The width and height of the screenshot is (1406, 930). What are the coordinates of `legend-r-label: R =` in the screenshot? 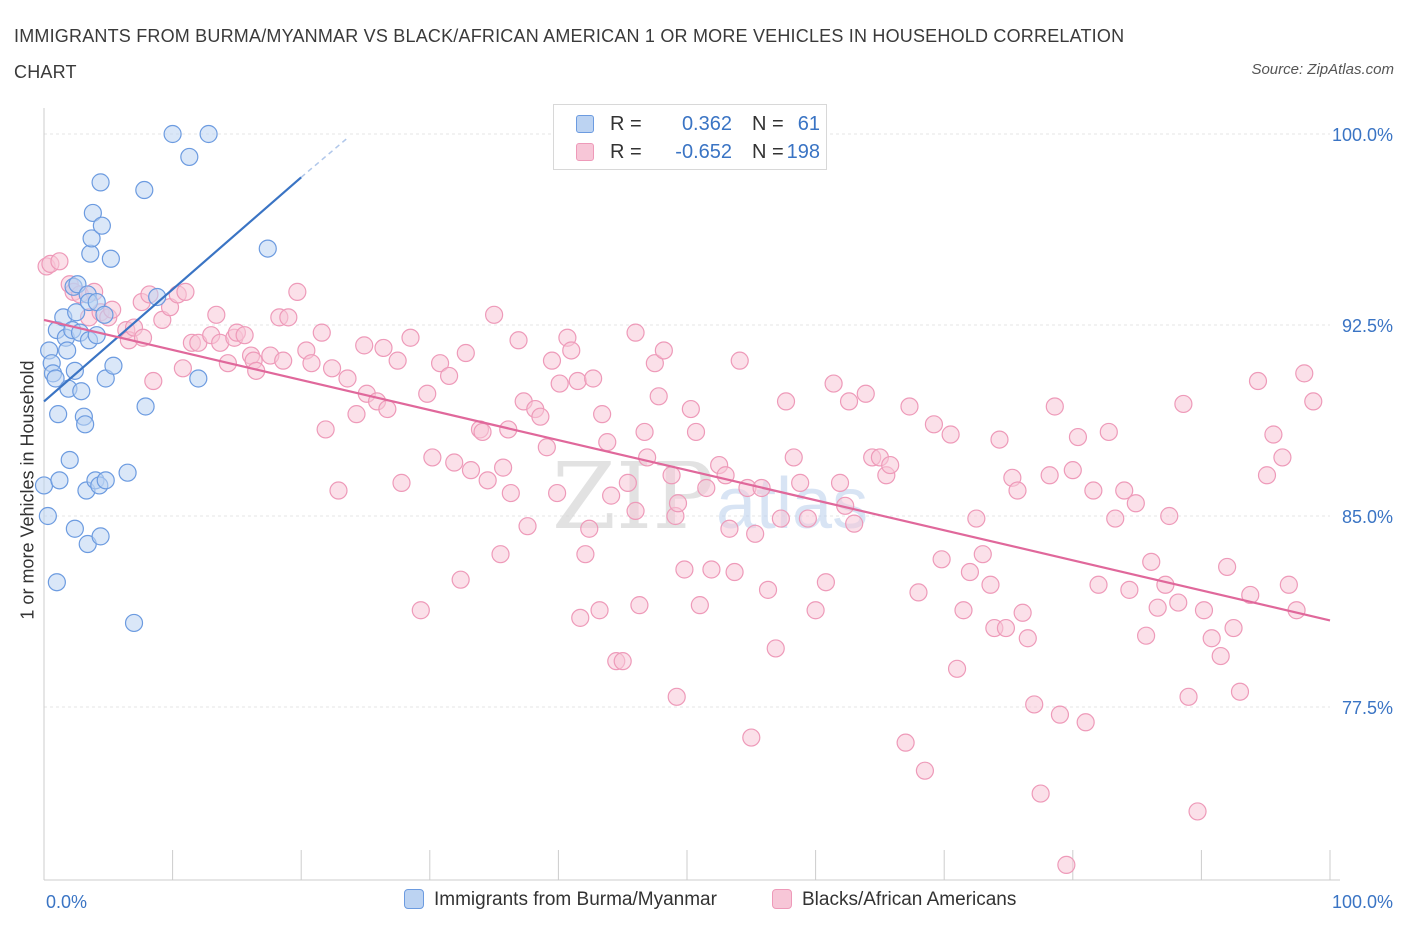 It's located at (626, 124).